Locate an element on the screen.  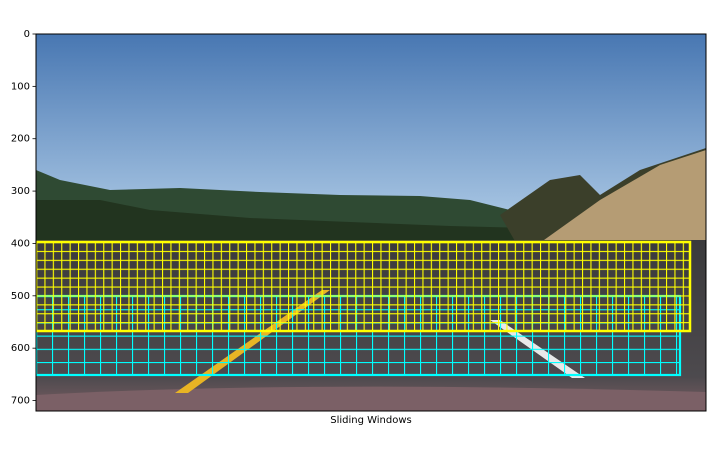
y-tick-label: 400 is located at coordinates (20, 243).